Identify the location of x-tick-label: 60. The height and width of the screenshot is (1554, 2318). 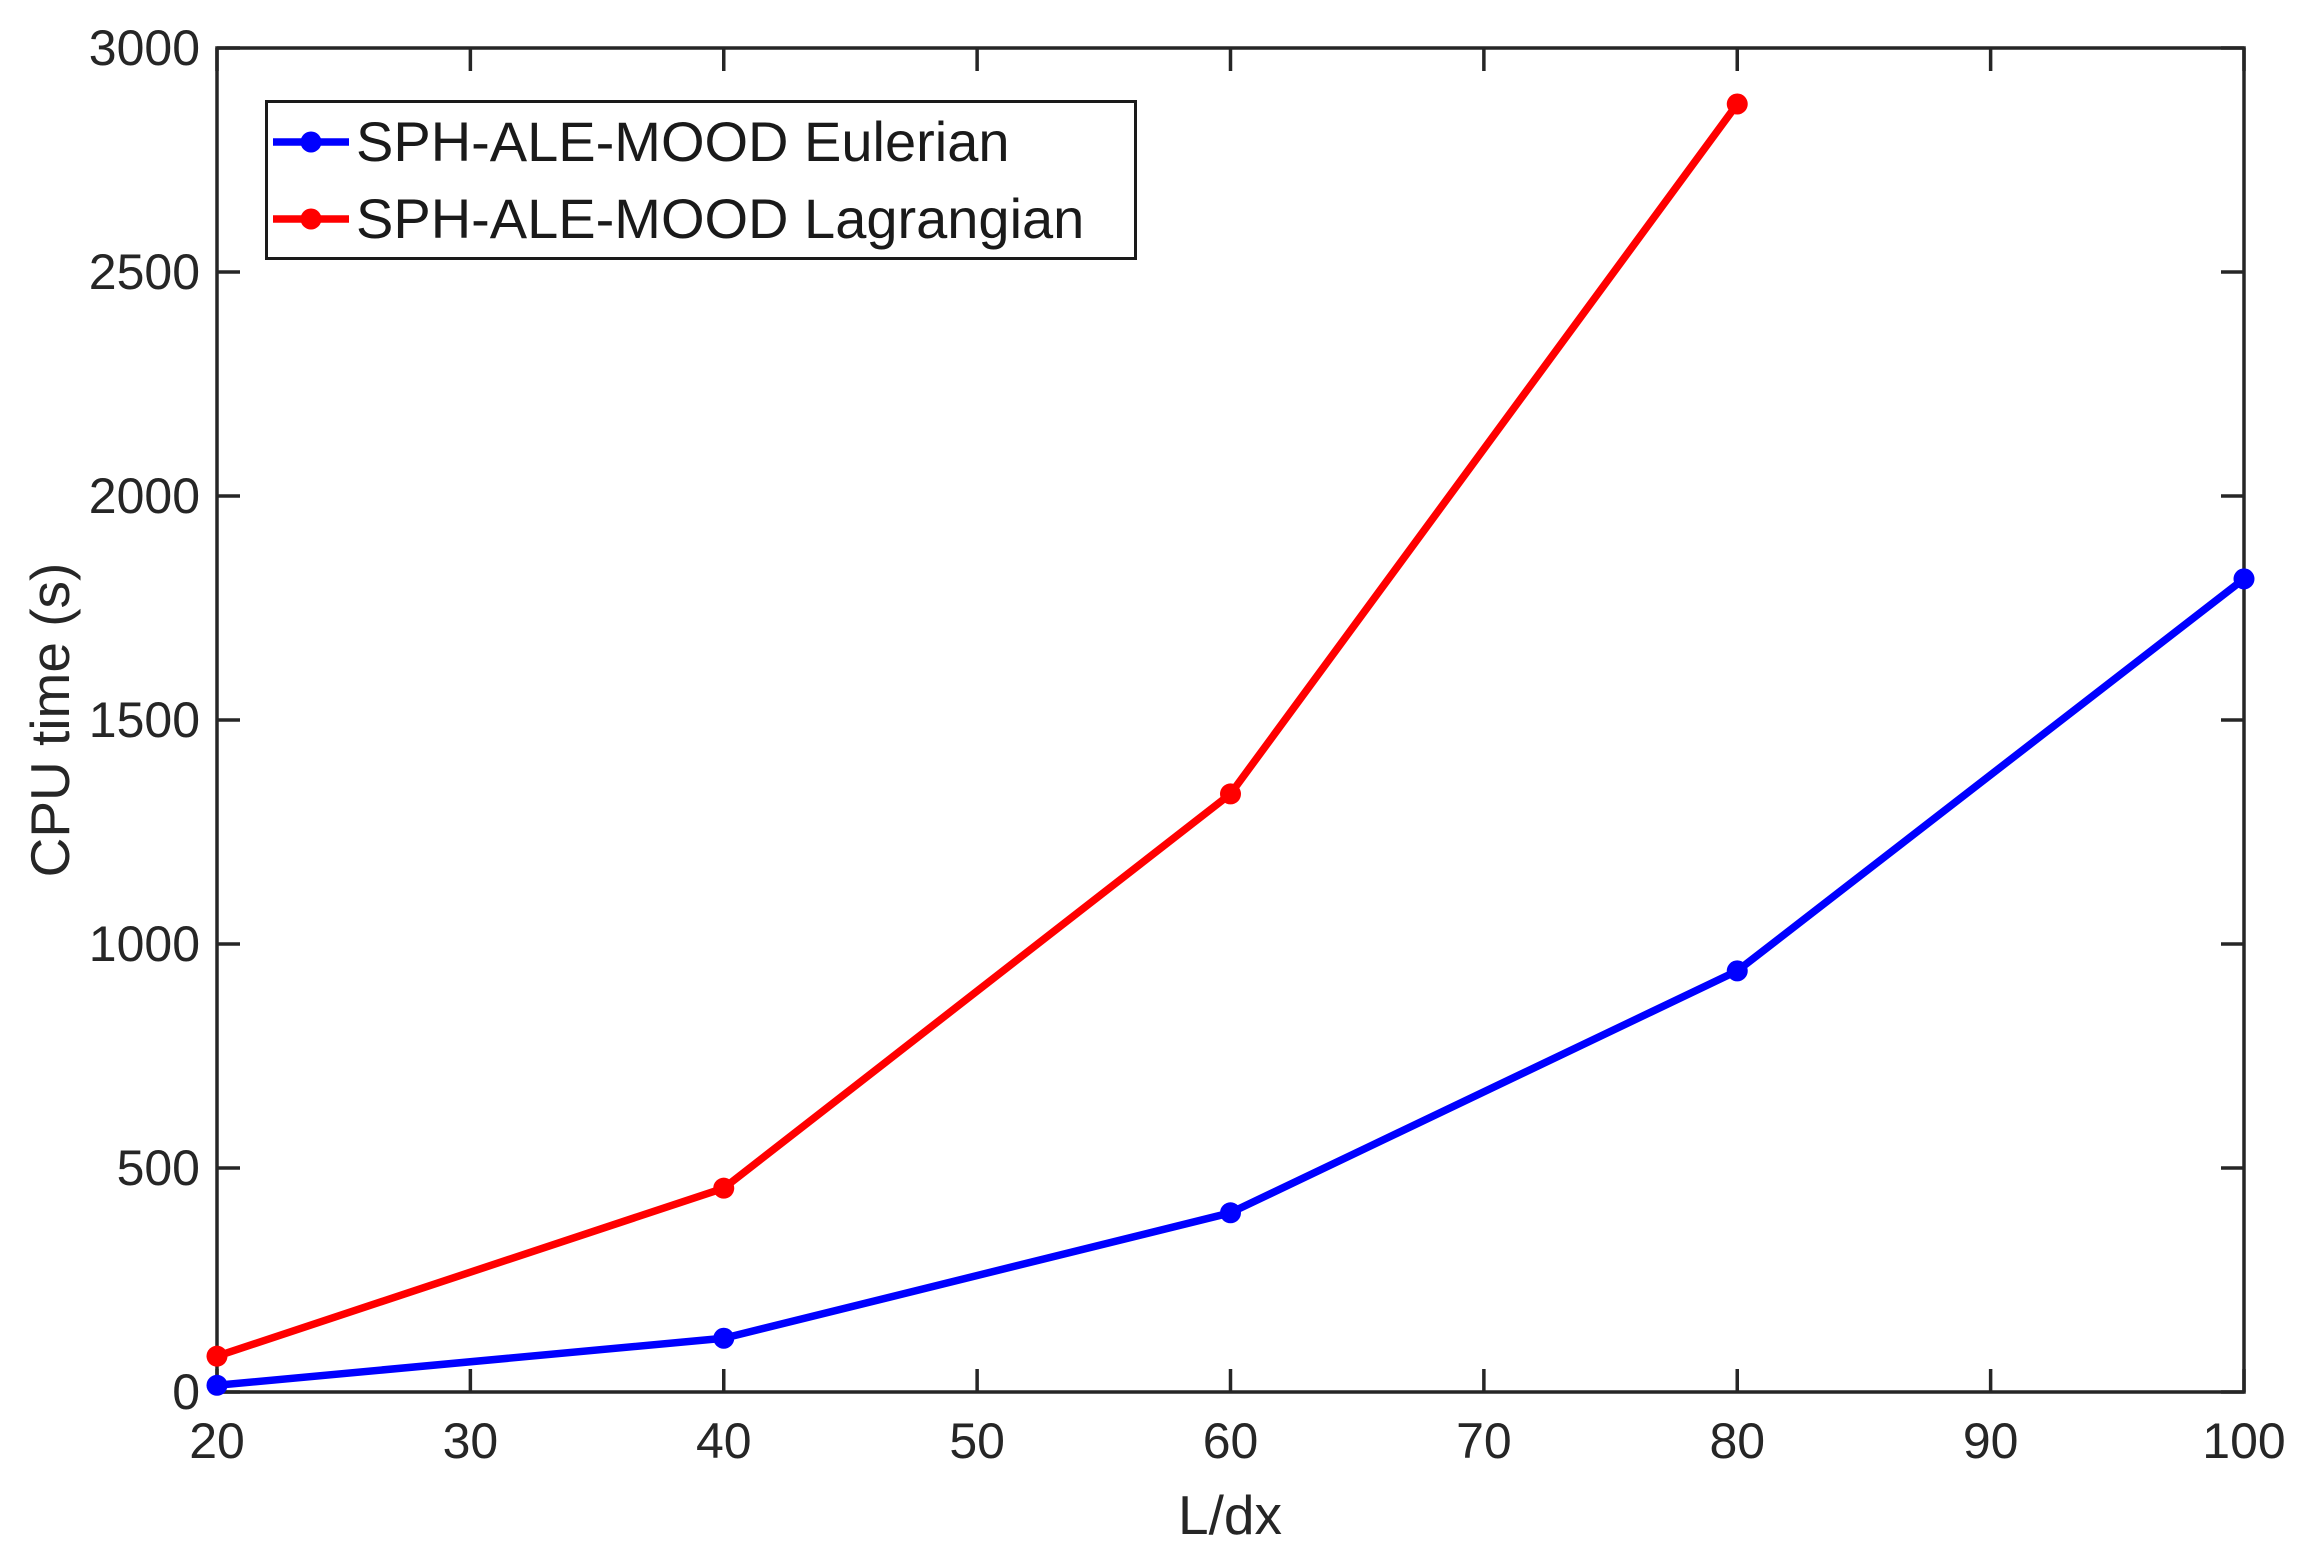
(1231, 1441).